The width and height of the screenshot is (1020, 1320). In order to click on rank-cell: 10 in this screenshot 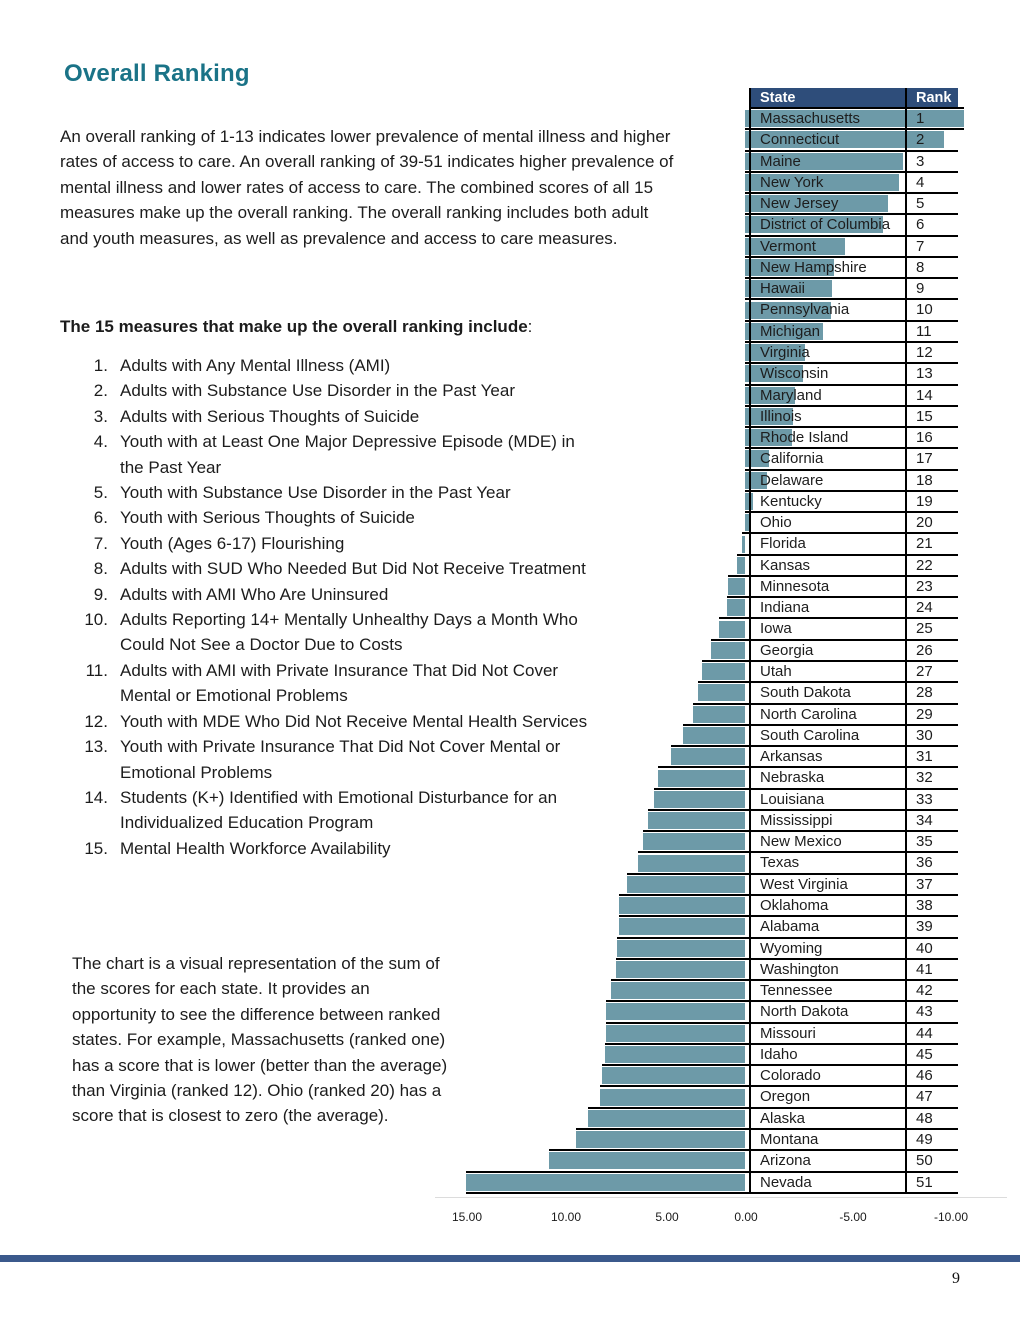, I will do `click(924, 310)`.